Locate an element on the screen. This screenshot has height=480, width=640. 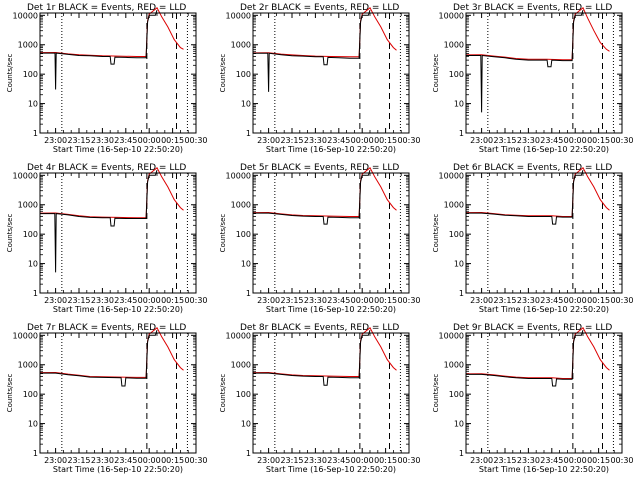
panel-title: Det 3r BLACK = Events, RED = LLD is located at coordinates (532, 8).